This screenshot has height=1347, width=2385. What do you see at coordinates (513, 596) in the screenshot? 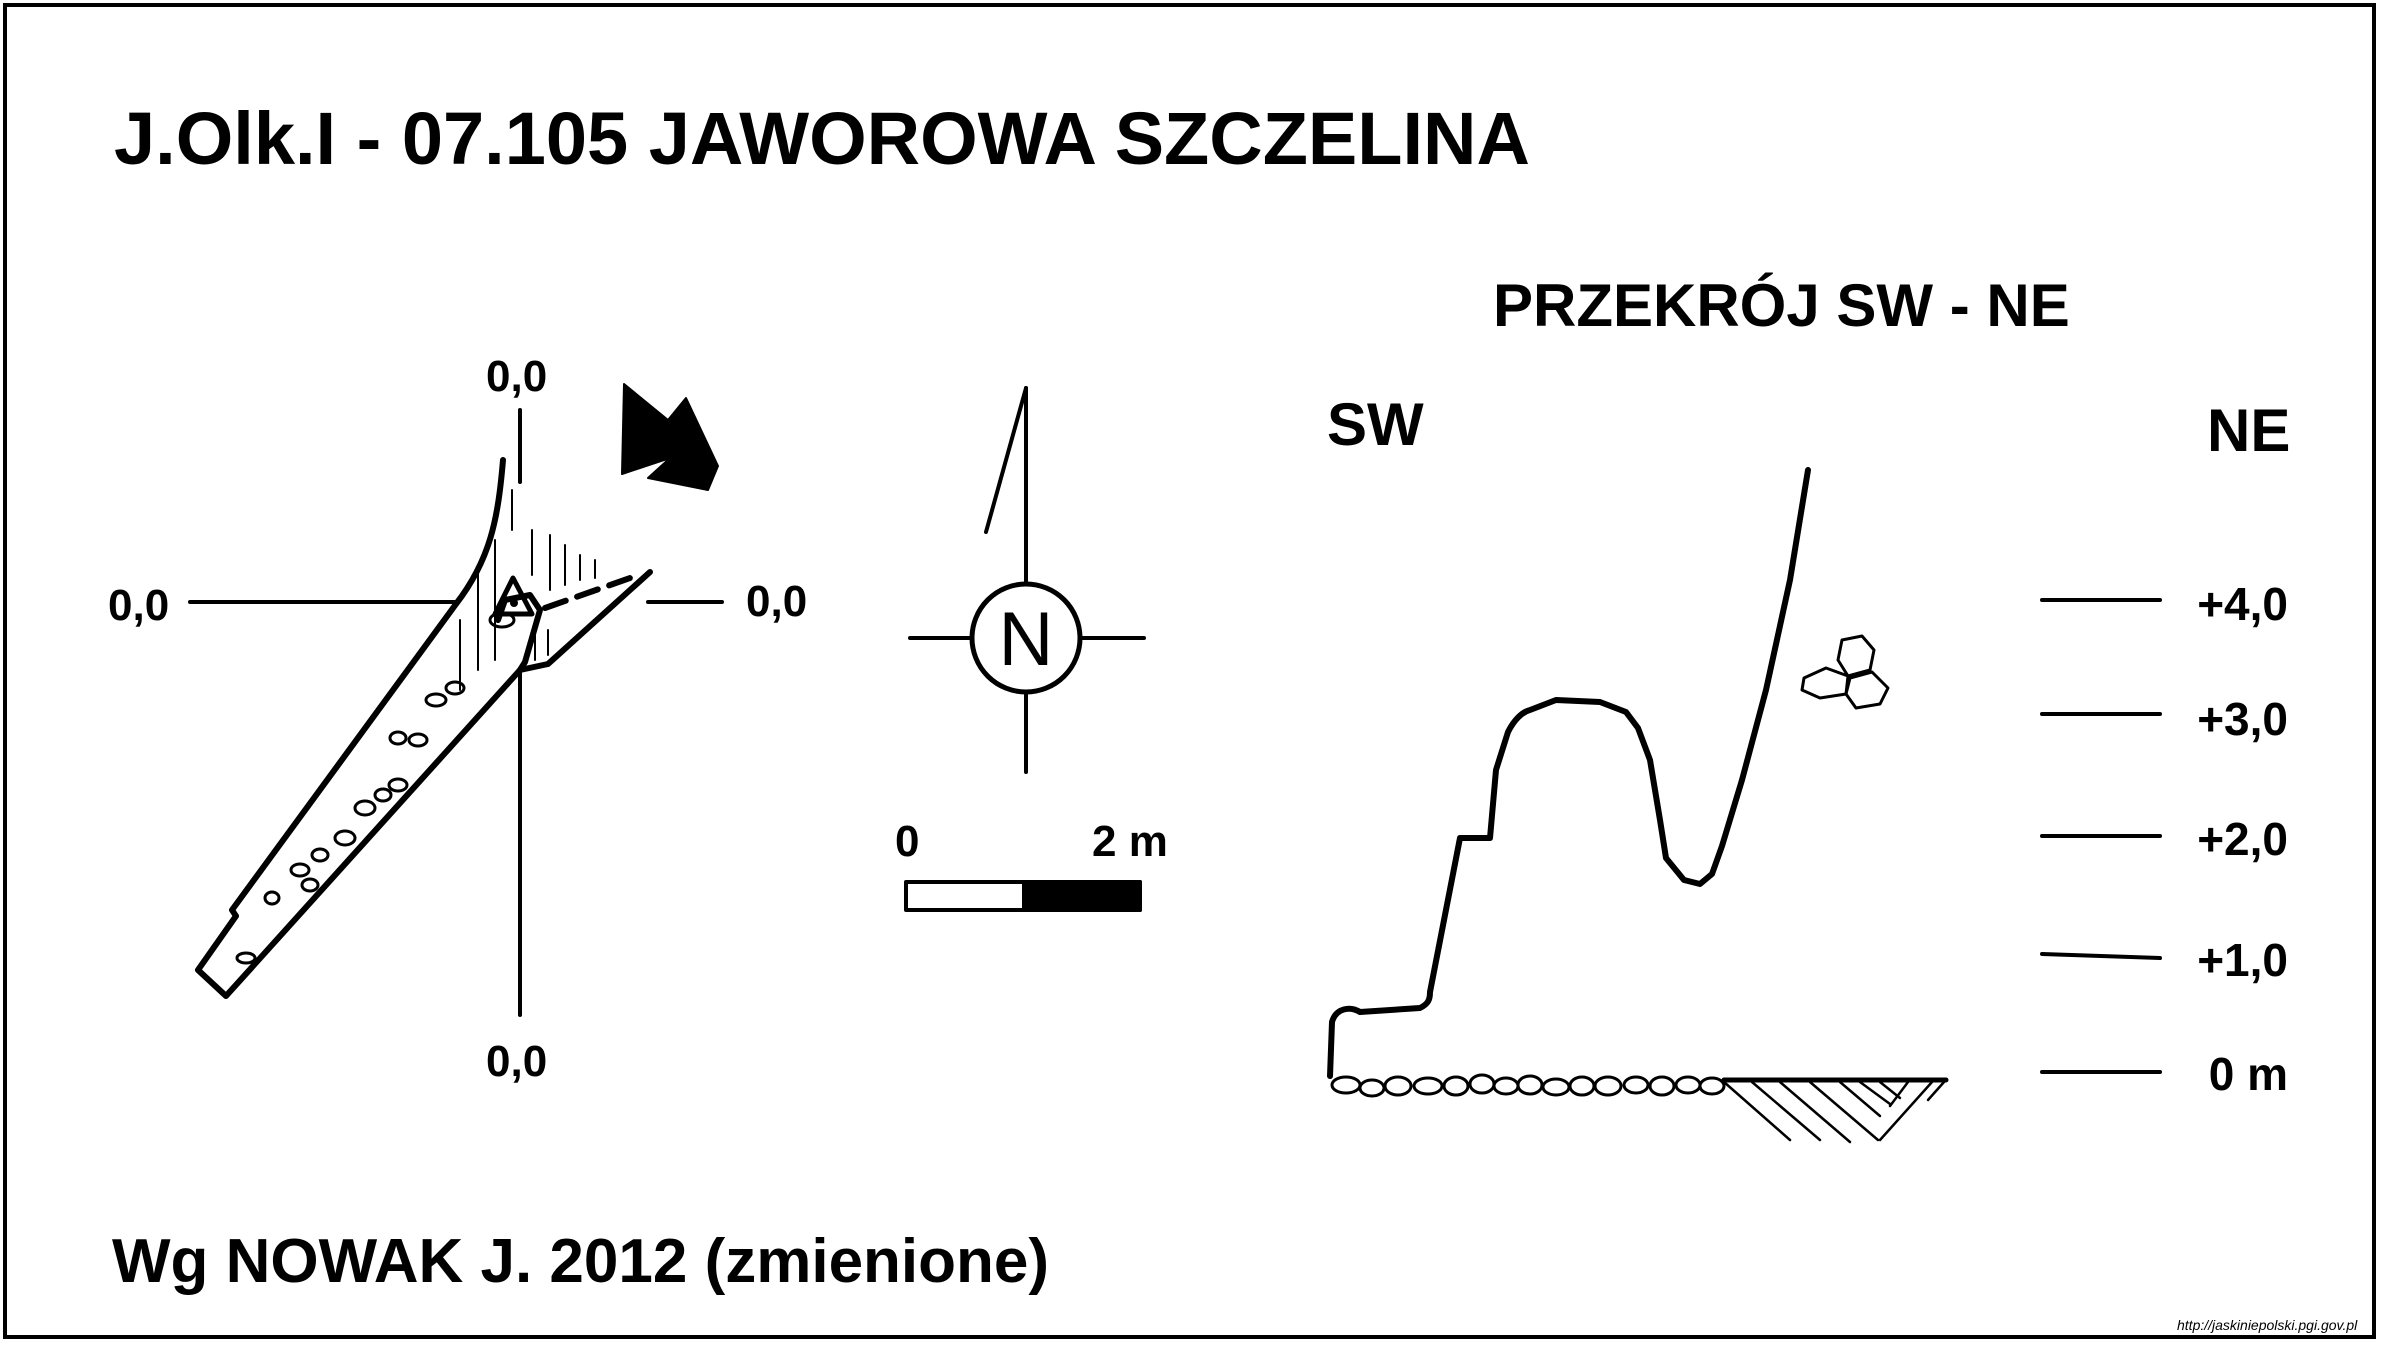
I see `survey-station-icon` at bounding box center [513, 596].